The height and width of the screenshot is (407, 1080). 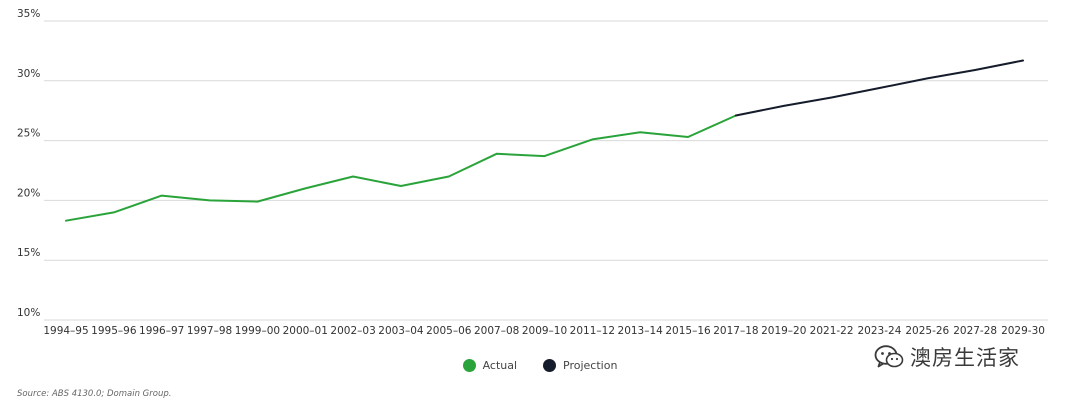 I want to click on x-tick-label: 2009–10, so click(x=544, y=331).